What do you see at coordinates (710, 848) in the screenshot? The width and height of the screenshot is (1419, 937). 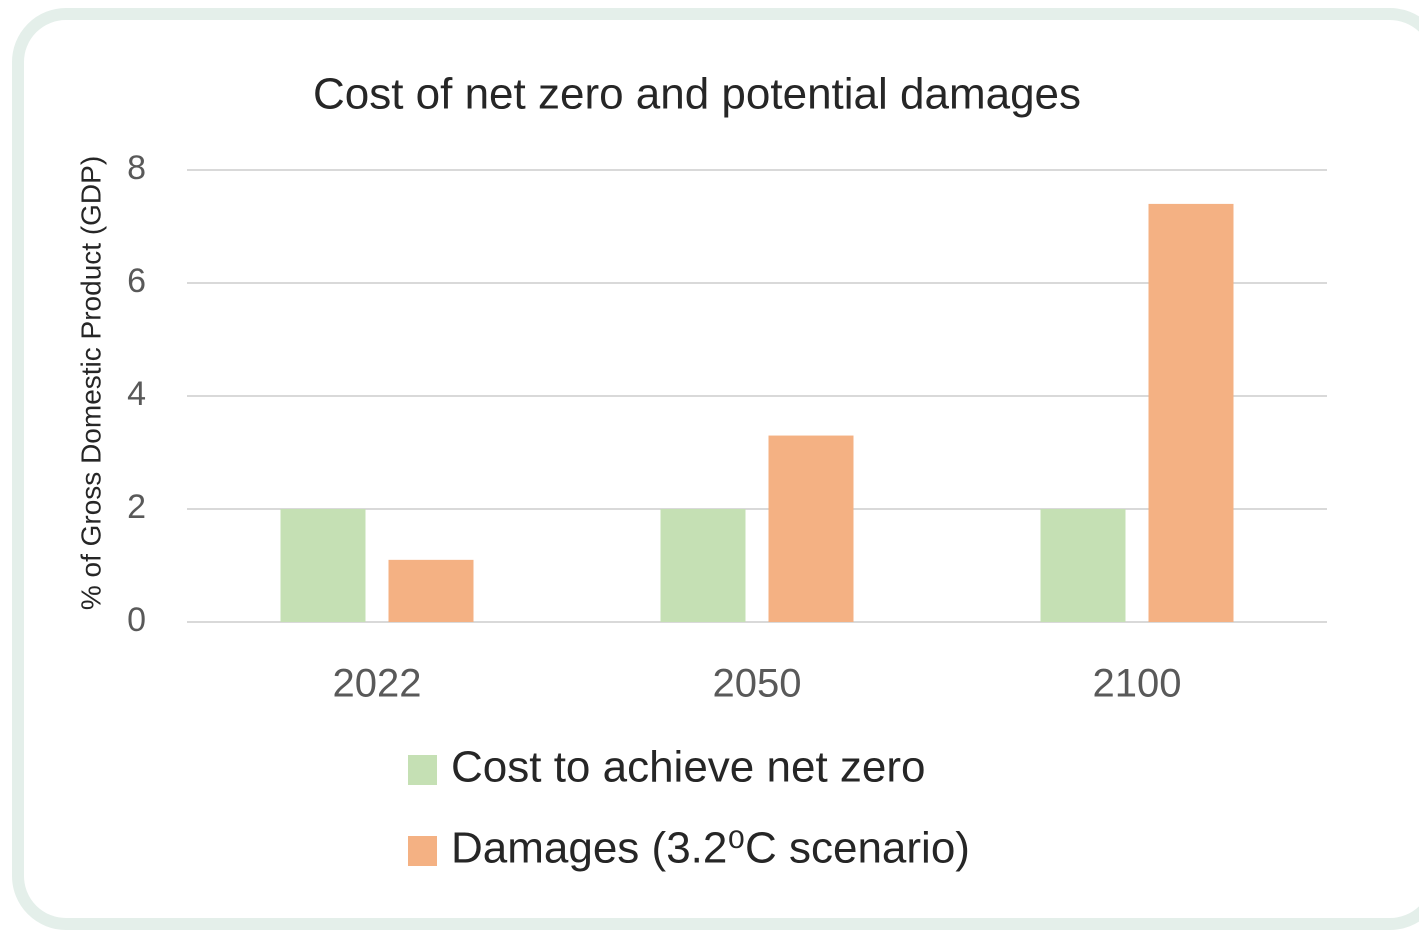 I see `legend-label: Damages (3.2⁰C scenario)` at bounding box center [710, 848].